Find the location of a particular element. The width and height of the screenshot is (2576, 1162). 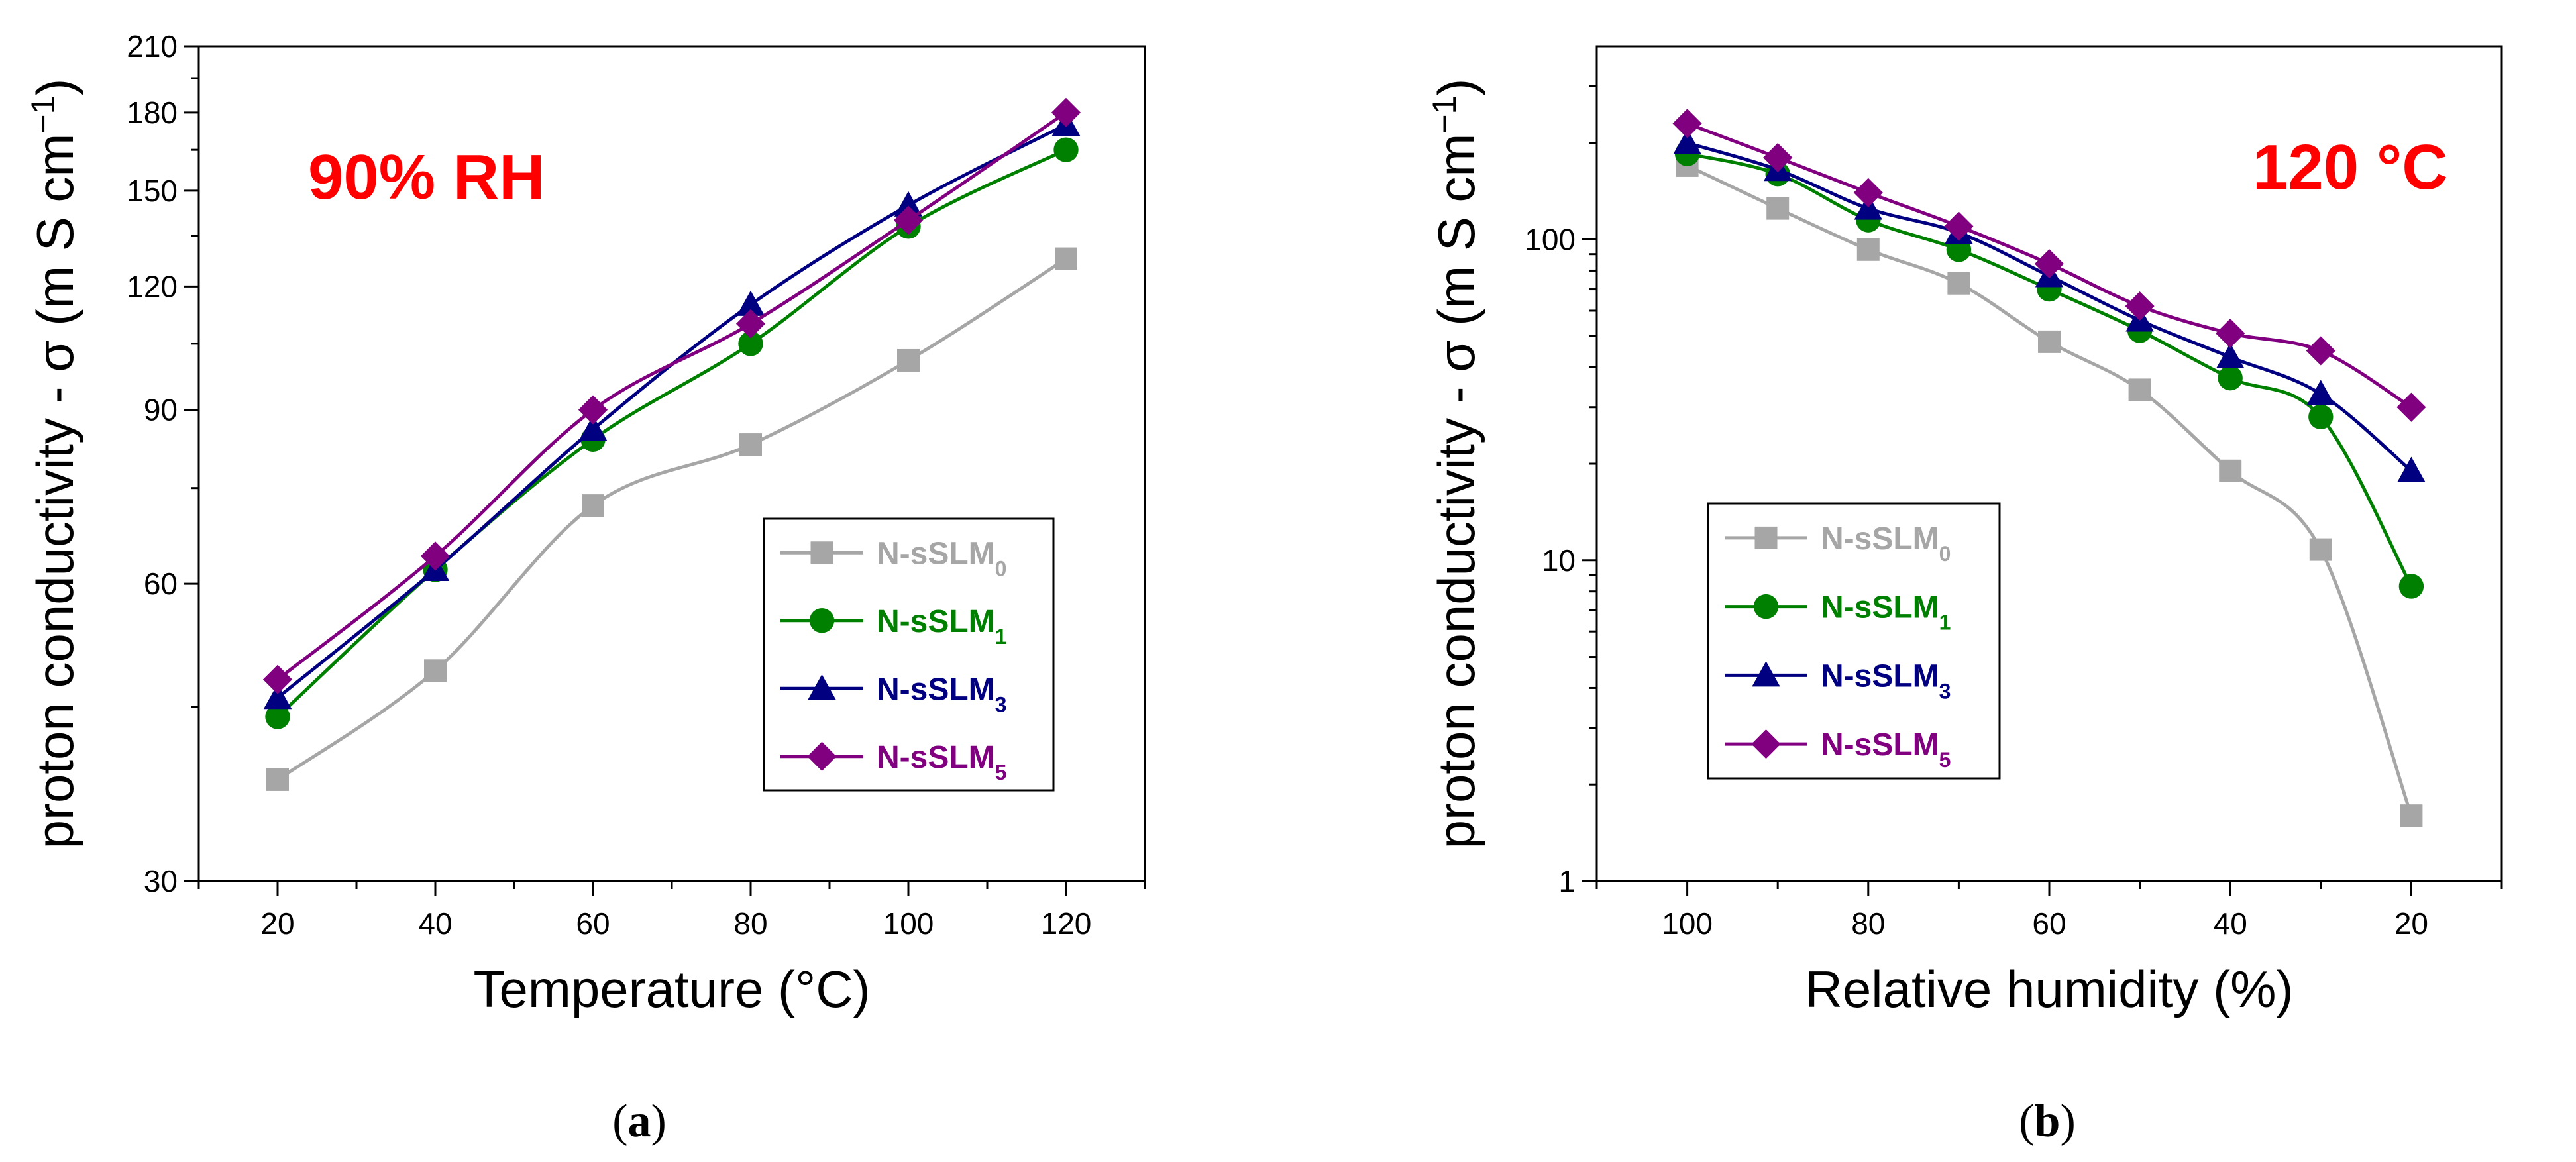

panel-label: (b) is located at coordinates (2047, 1121).